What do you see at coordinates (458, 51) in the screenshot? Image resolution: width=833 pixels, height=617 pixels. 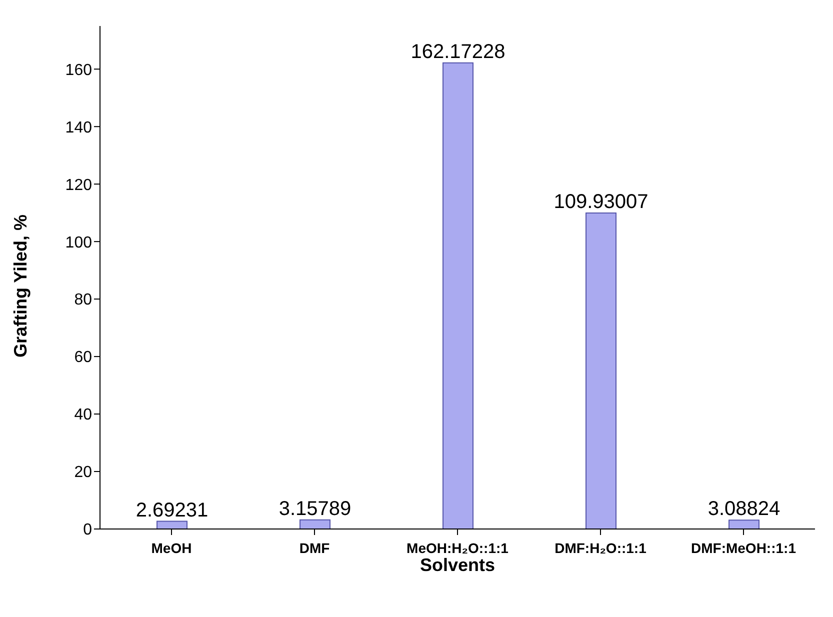 I see `data-label: 162.17228` at bounding box center [458, 51].